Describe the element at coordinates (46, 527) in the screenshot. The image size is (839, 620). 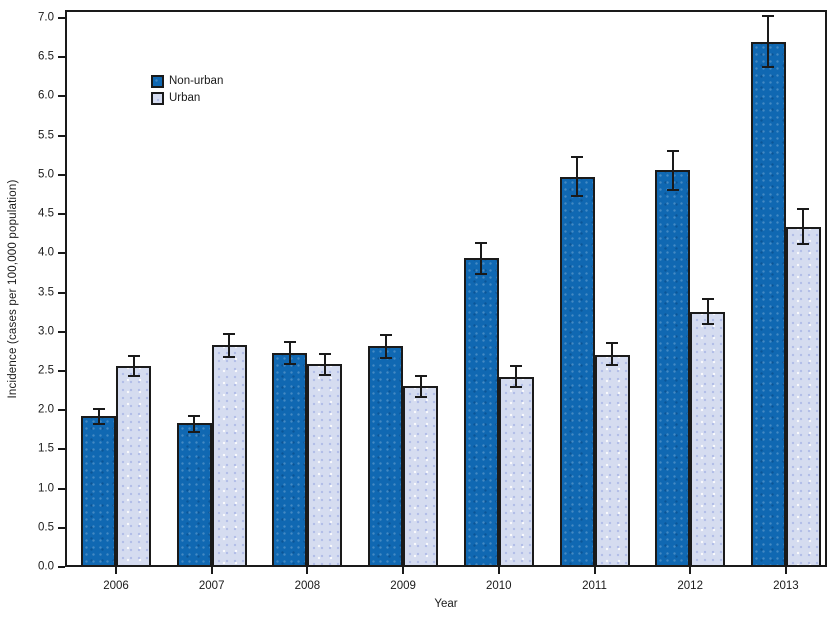
I see `y-tick-label: 0.5` at that location.